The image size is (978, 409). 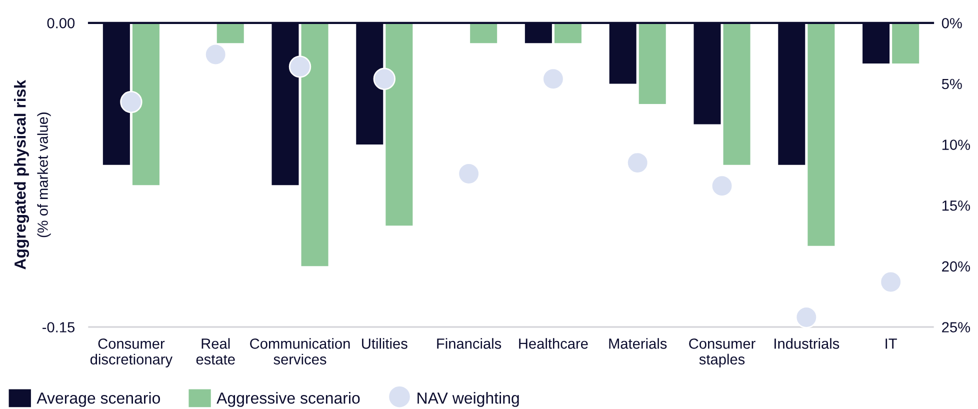 I want to click on y2-tick-label: 15%, so click(x=956, y=205).